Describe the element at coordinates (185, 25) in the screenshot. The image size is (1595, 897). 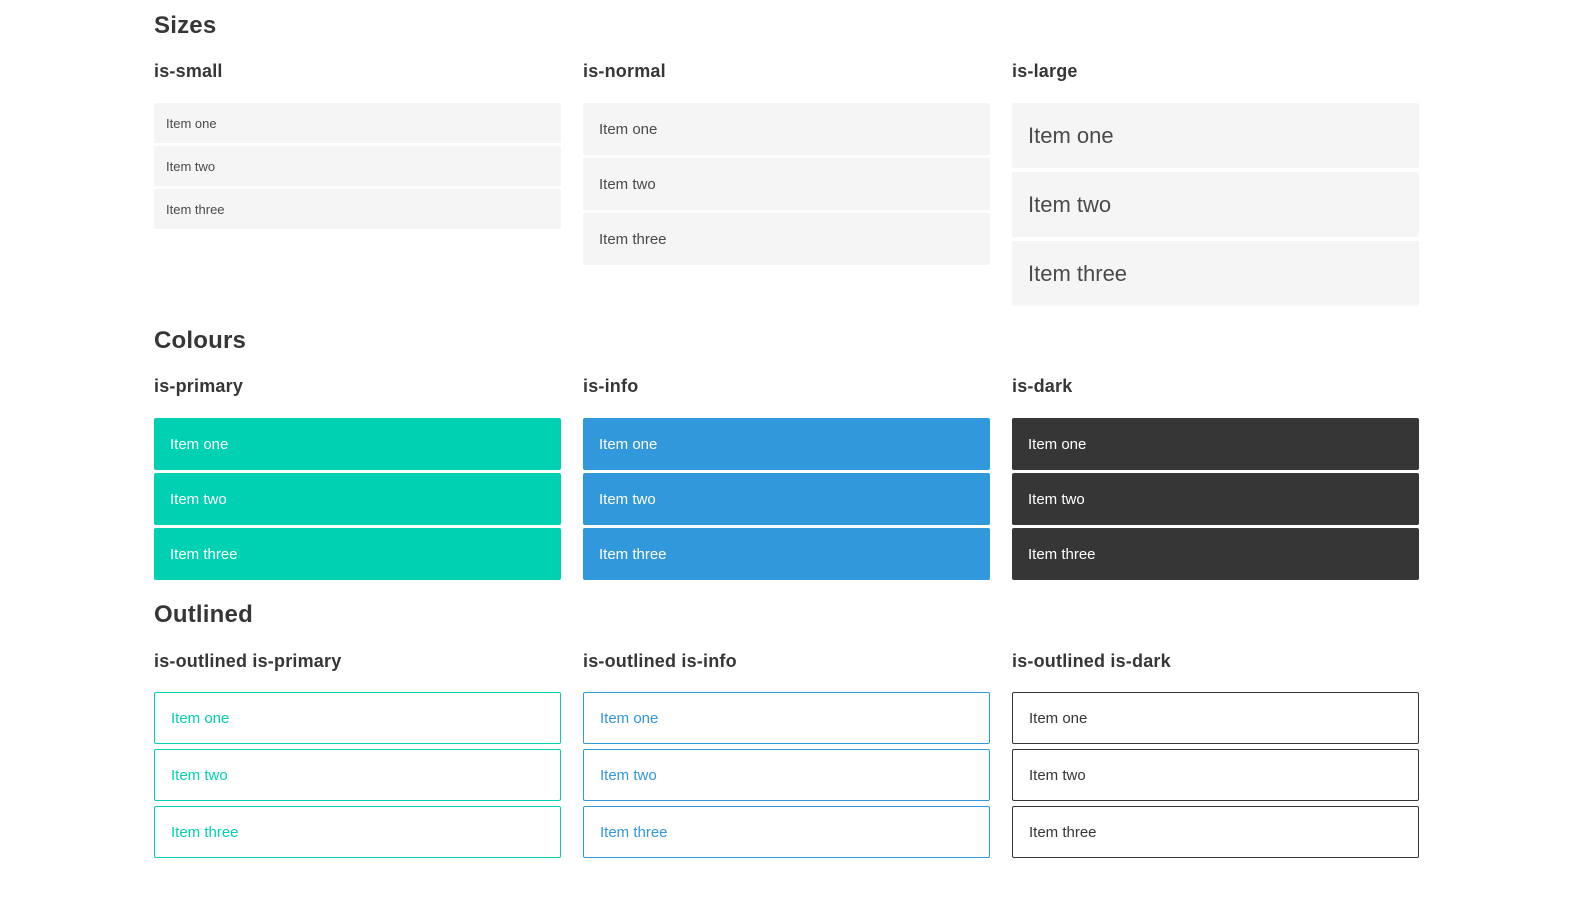
I see `section-title: Sizes` at that location.